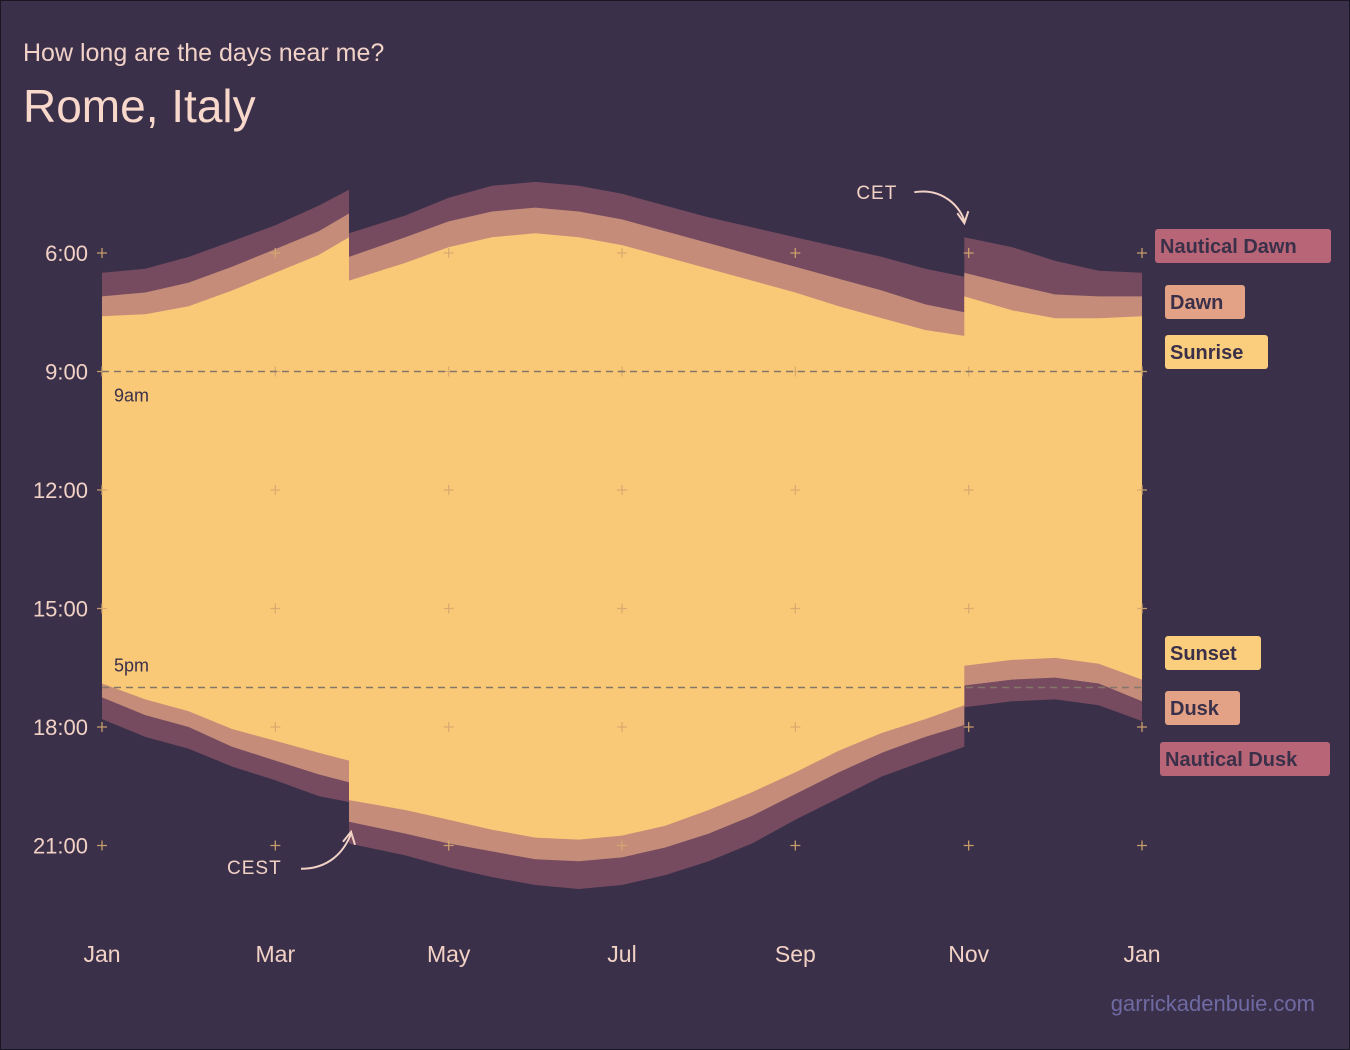  Describe the element at coordinates (1212, 1003) in the screenshot. I see `credit-text: garrickadenbuie.com` at that location.